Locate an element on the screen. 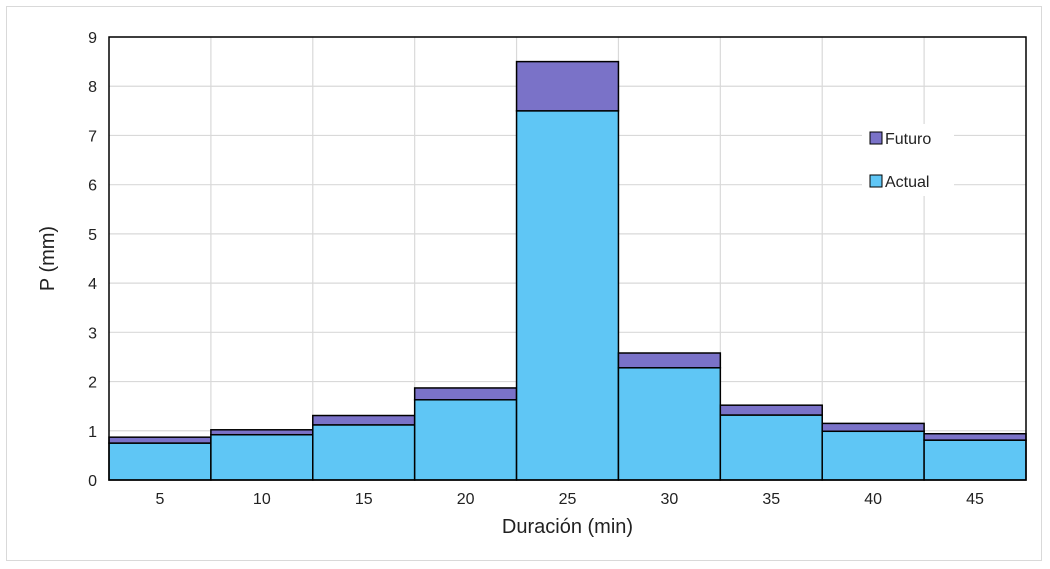 The width and height of the screenshot is (1050, 569). y-tick-label: 8 is located at coordinates (92, 87).